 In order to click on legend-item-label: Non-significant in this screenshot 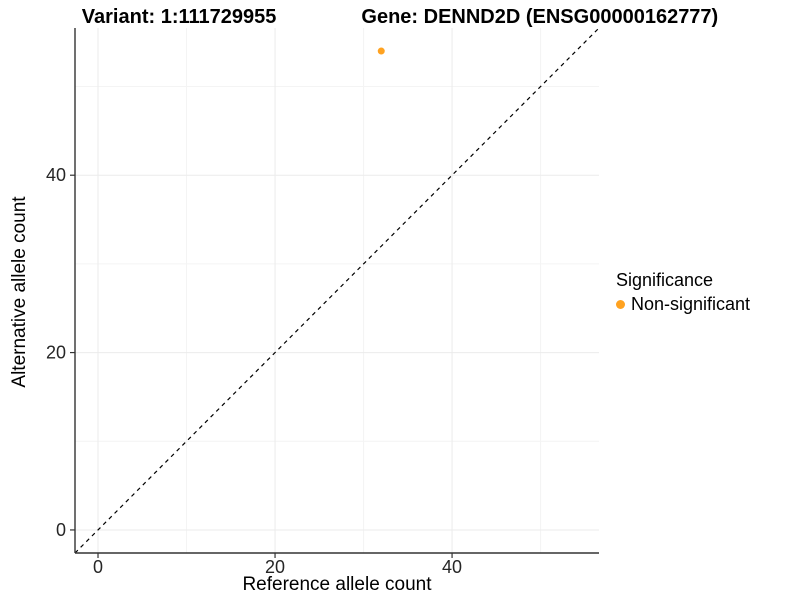, I will do `click(691, 304)`.